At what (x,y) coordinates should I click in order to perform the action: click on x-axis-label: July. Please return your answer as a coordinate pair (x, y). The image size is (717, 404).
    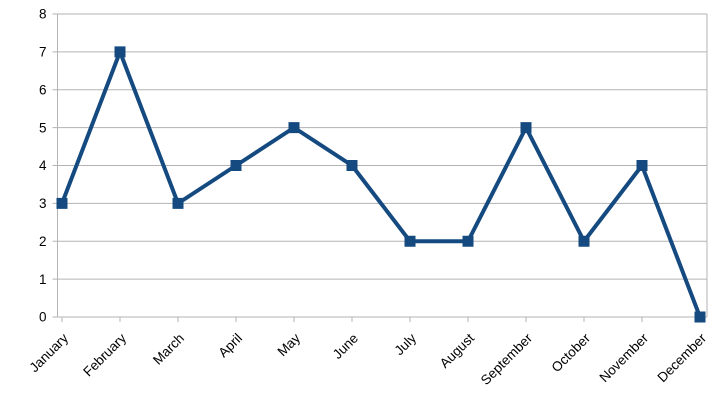
    Looking at the image, I should click on (406, 344).